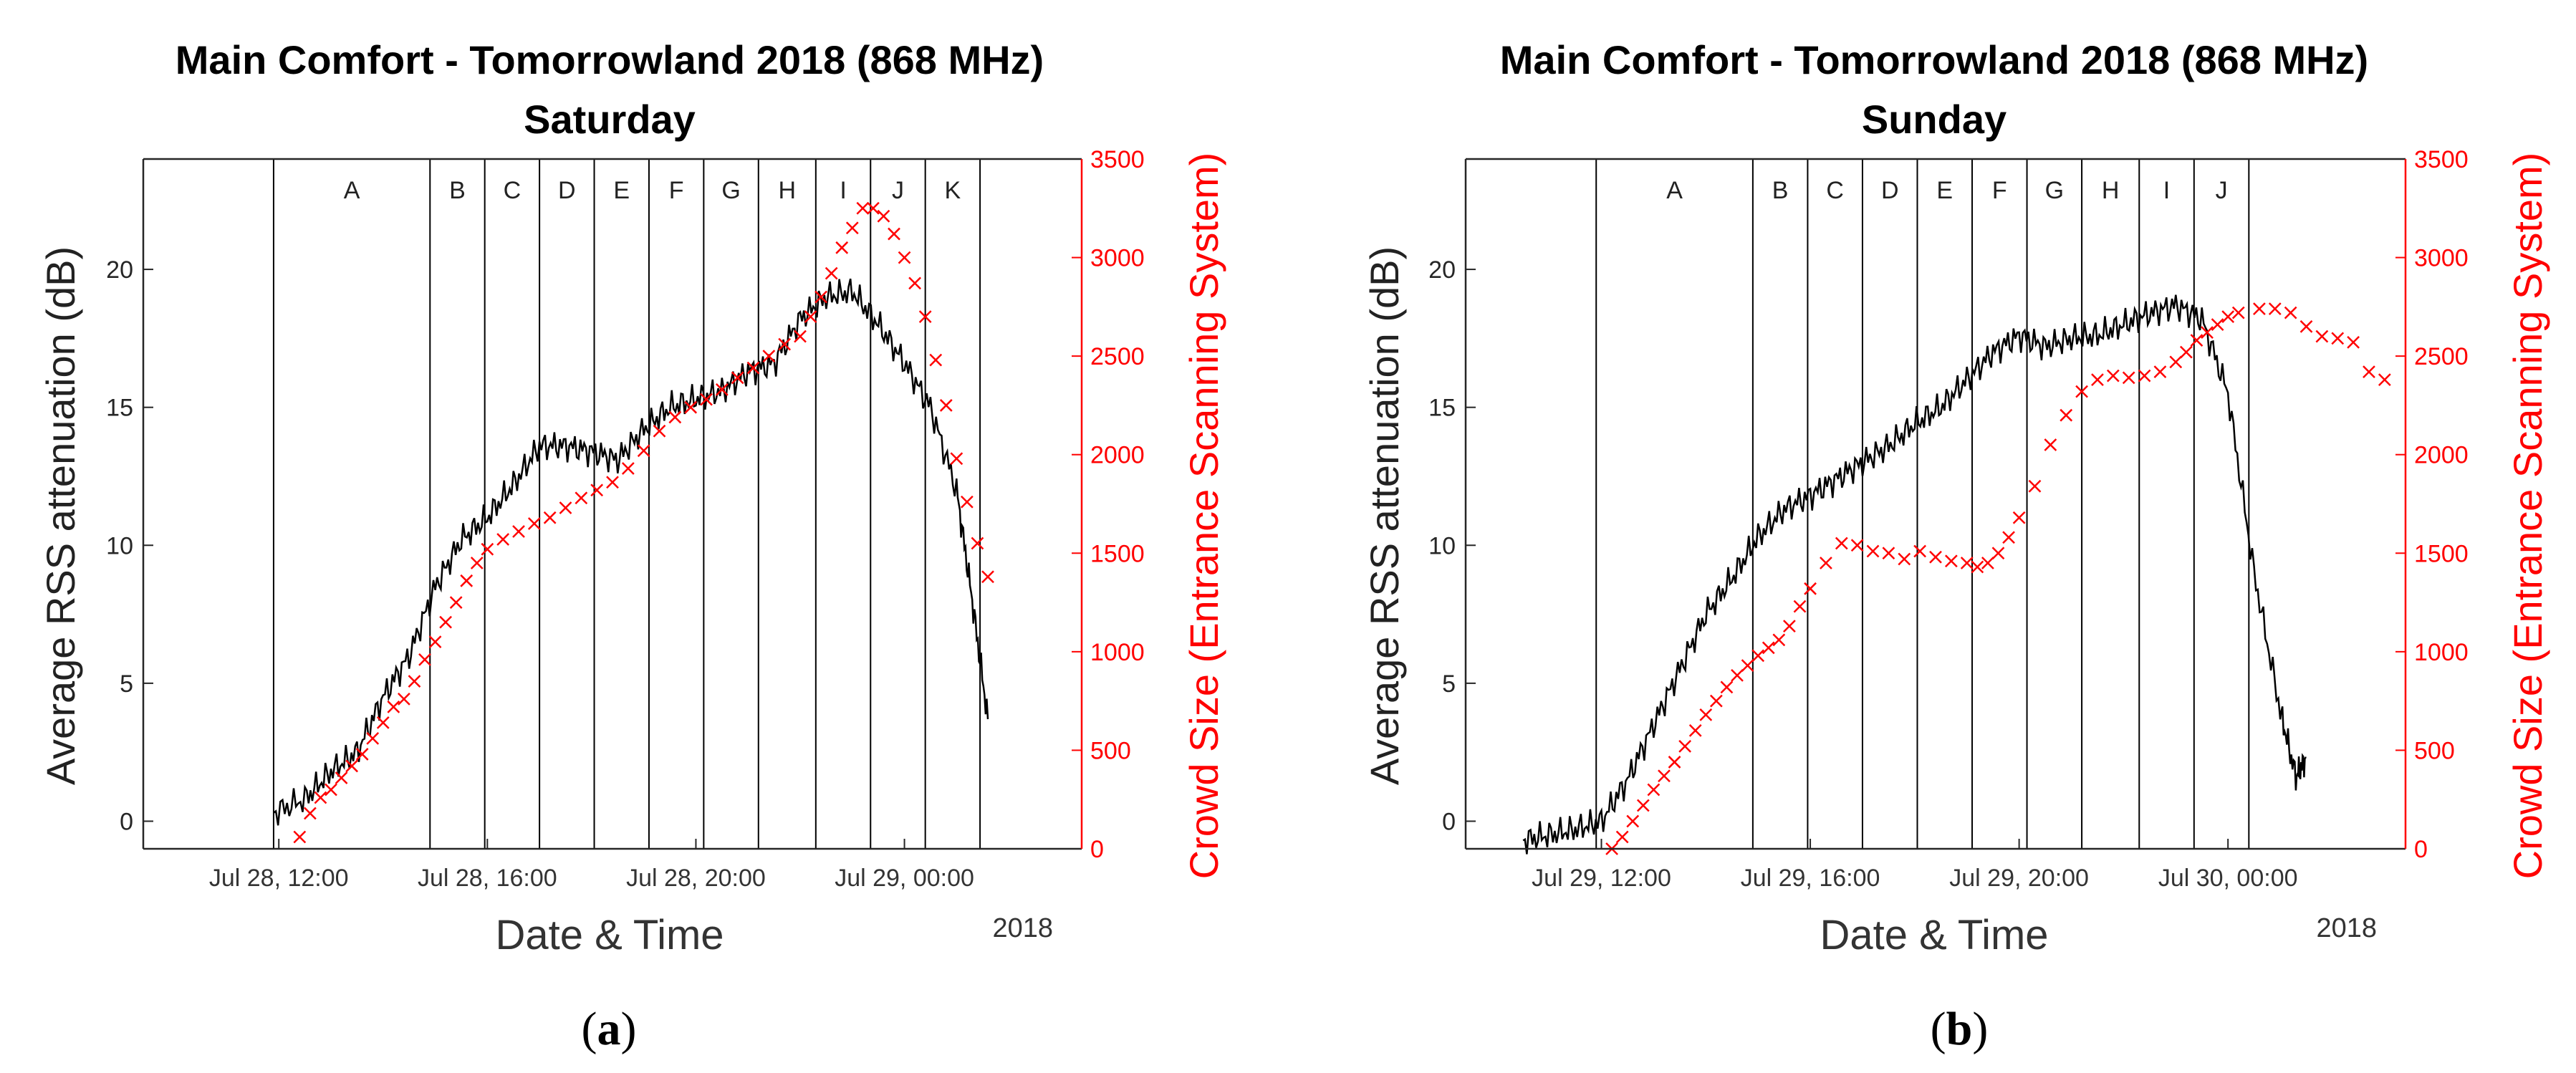  I want to click on x-tick-label: Jul 28, 20:00, so click(696, 878).